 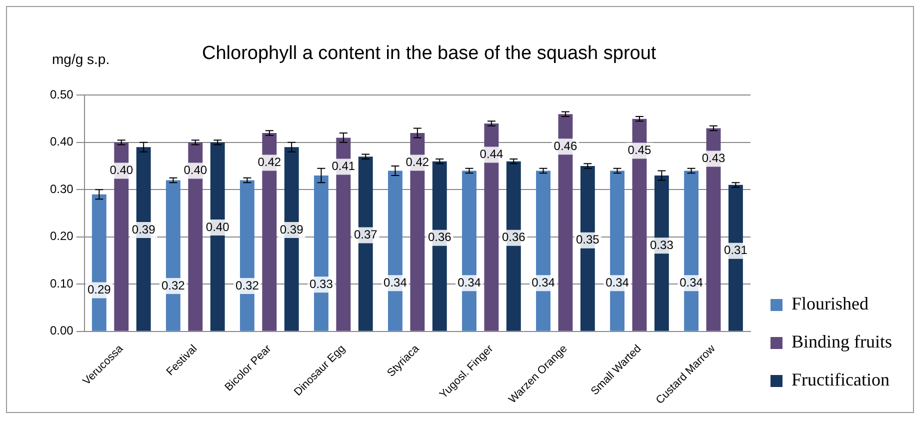 I want to click on y-tick-label: 0.30, so click(x=62, y=189).